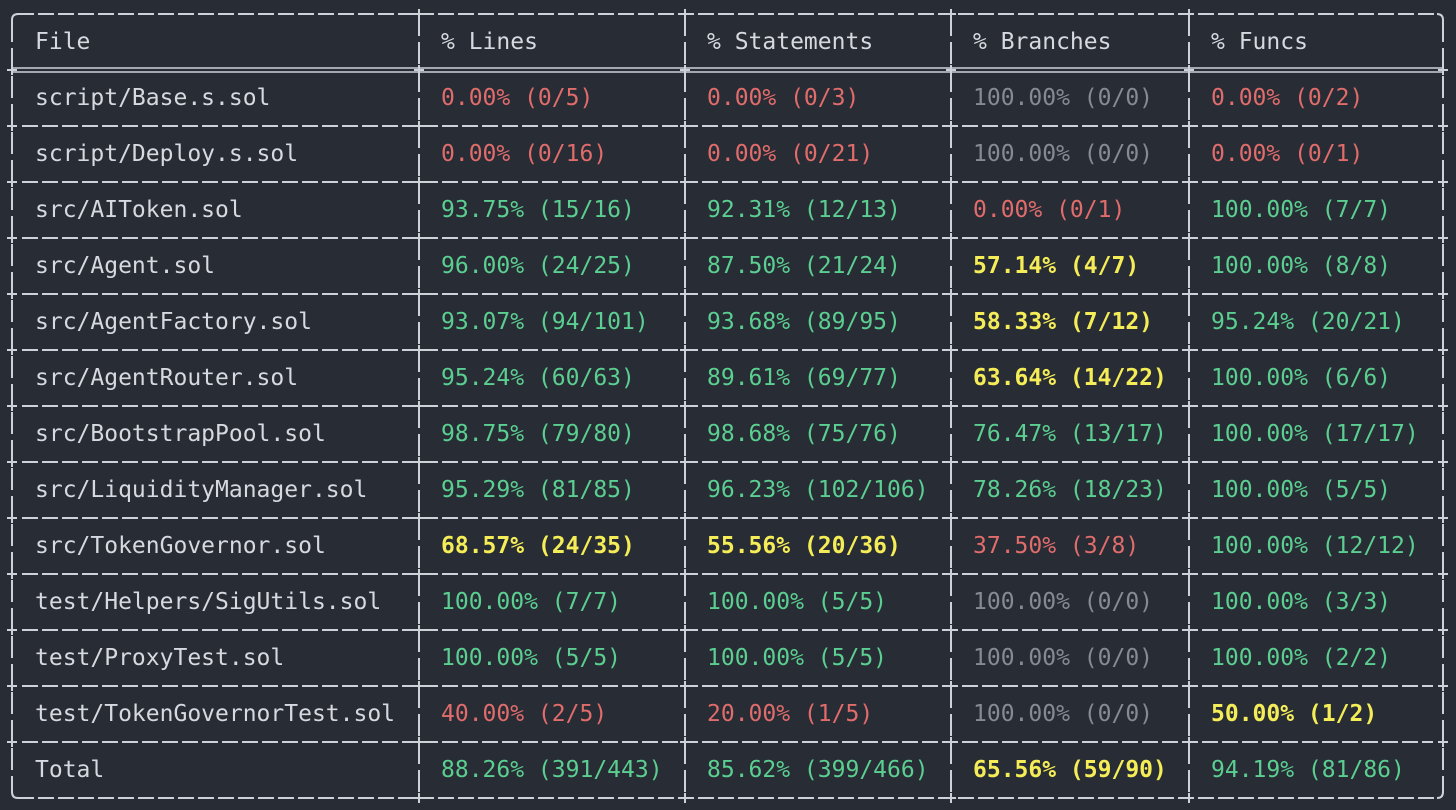 The height and width of the screenshot is (810, 1456). What do you see at coordinates (818, 490) in the screenshot?
I see `row-statements-coverage: 96.23% (102/106)` at bounding box center [818, 490].